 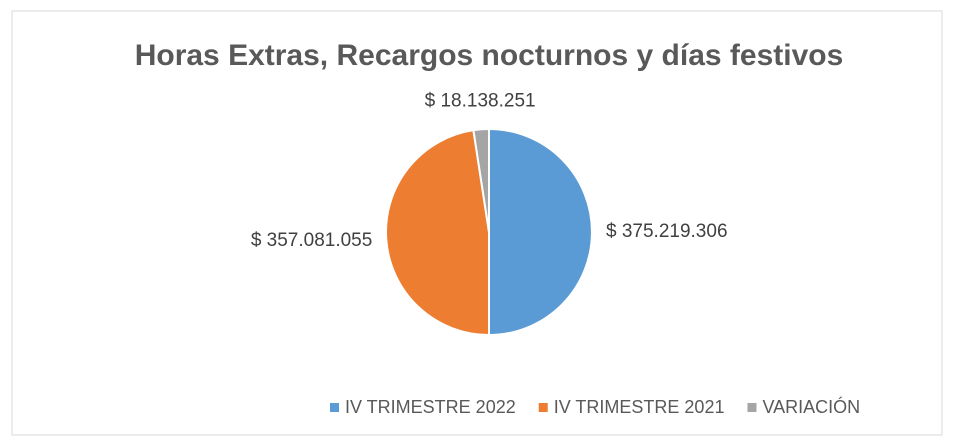 What do you see at coordinates (312, 240) in the screenshot?
I see `data-label: $ 357.081.055` at bounding box center [312, 240].